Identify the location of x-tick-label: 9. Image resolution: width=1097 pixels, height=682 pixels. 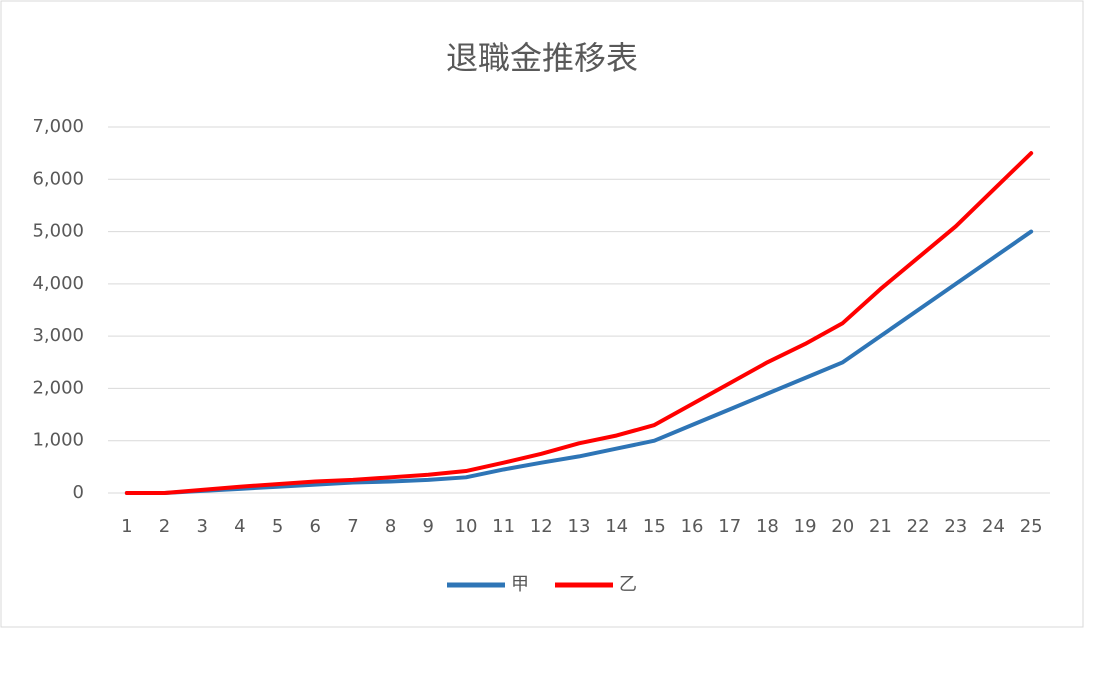
(428, 526).